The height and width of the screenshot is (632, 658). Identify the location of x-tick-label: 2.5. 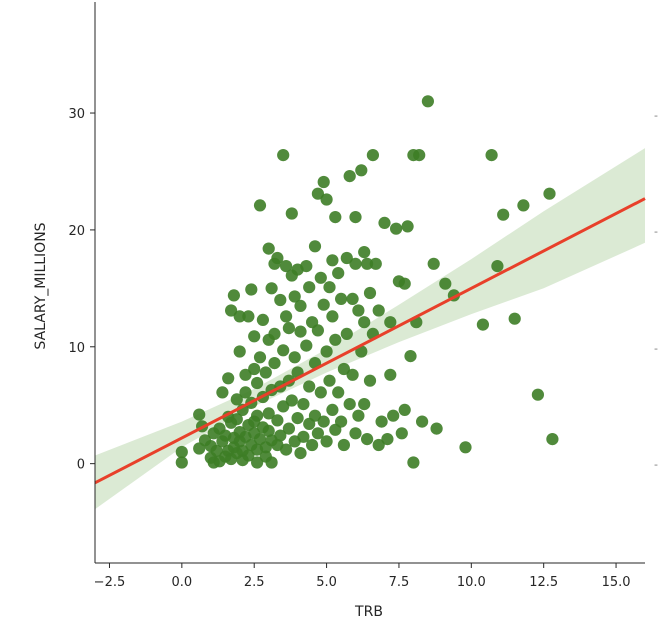
(254, 582).